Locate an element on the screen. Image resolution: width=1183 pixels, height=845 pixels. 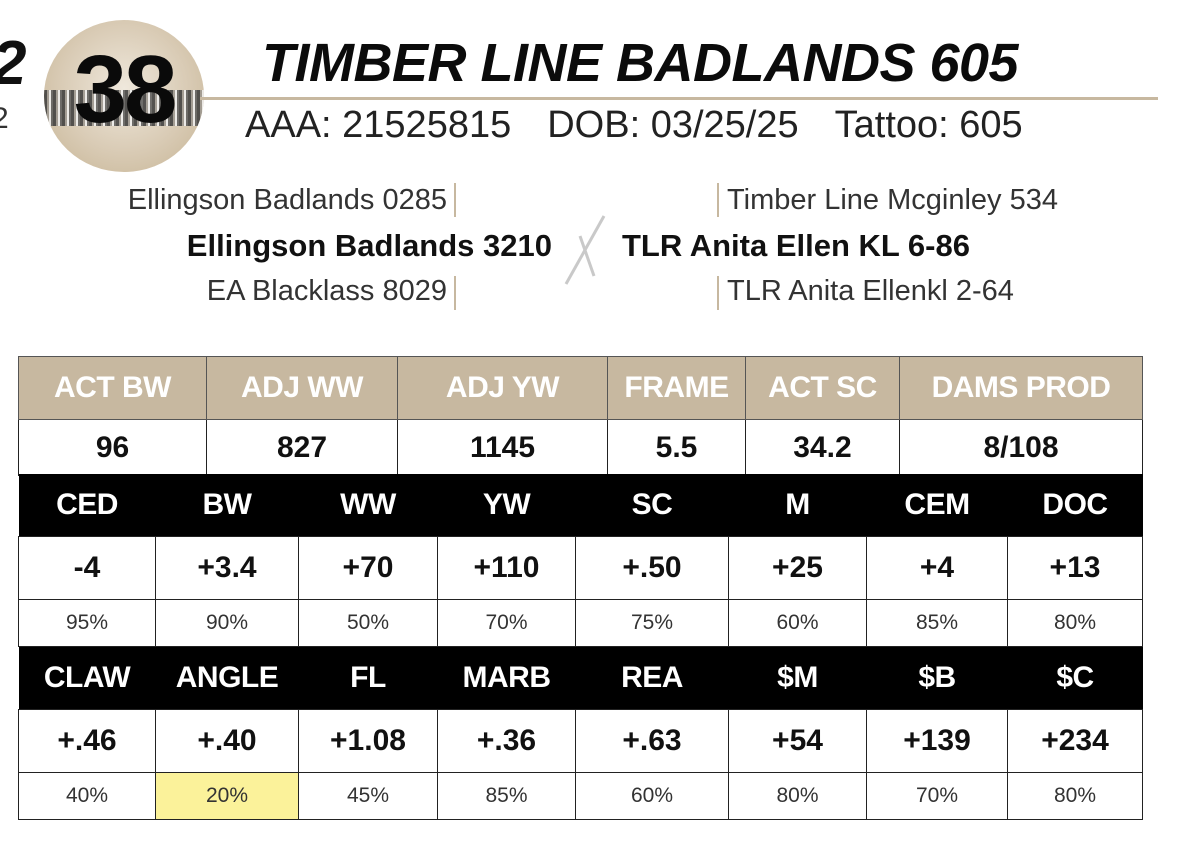
value-ced: -4 is located at coordinates (87, 568).